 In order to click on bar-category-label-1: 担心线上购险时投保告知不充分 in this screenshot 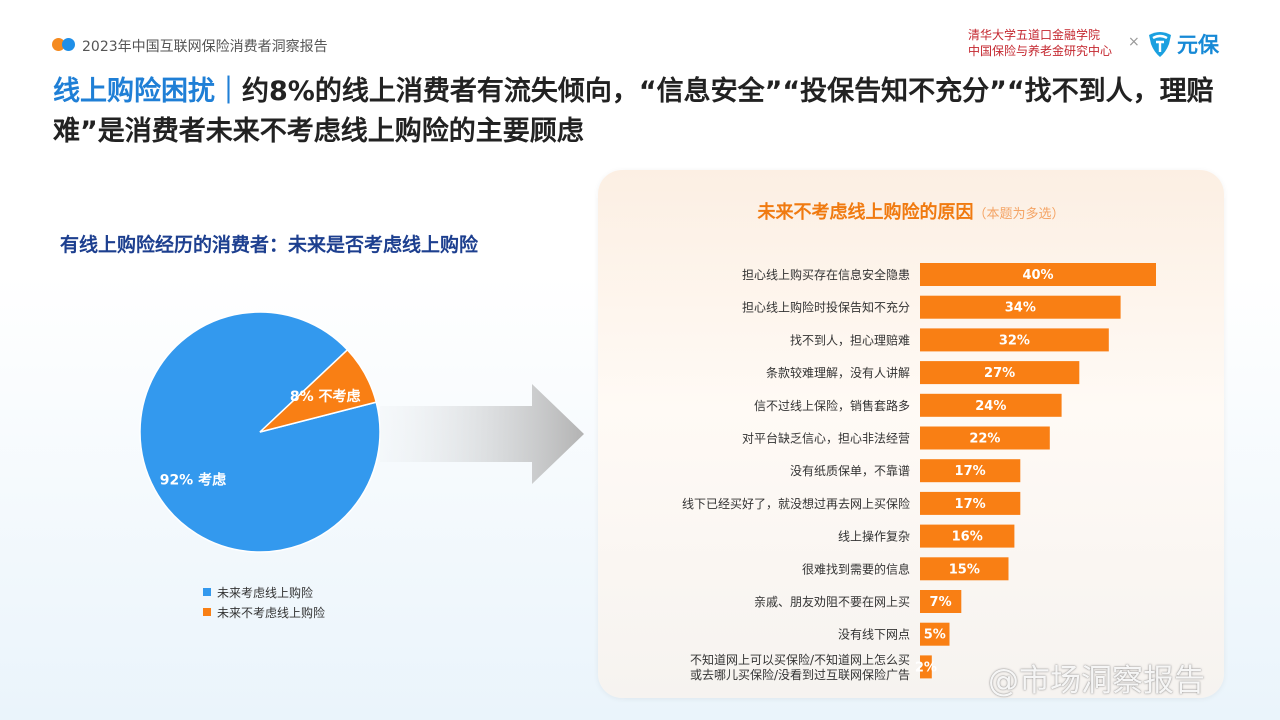, I will do `click(826, 307)`.